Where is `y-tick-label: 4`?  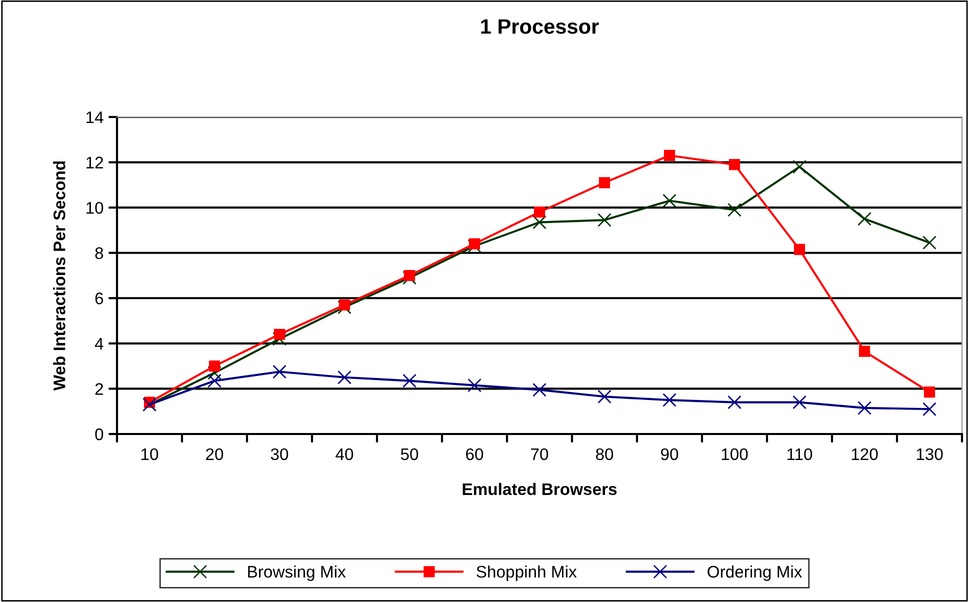 y-tick-label: 4 is located at coordinates (99, 344).